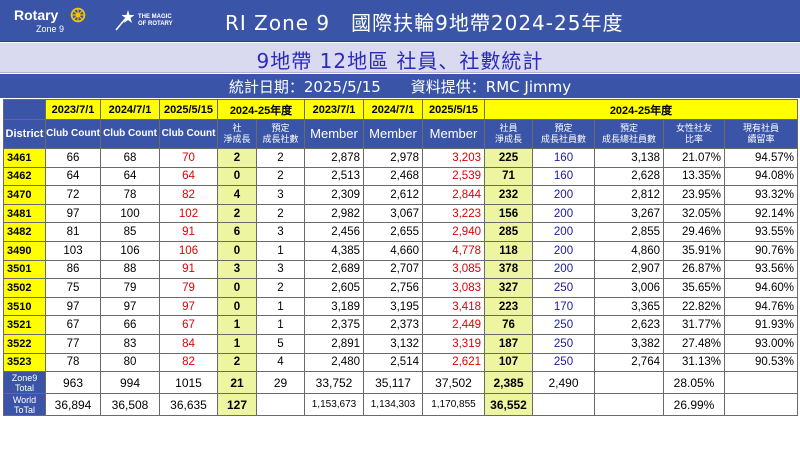  What do you see at coordinates (152, 21) in the screenshot?
I see `magic-of-rotary-logo: THE MAGIC OF ROTARY` at bounding box center [152, 21].